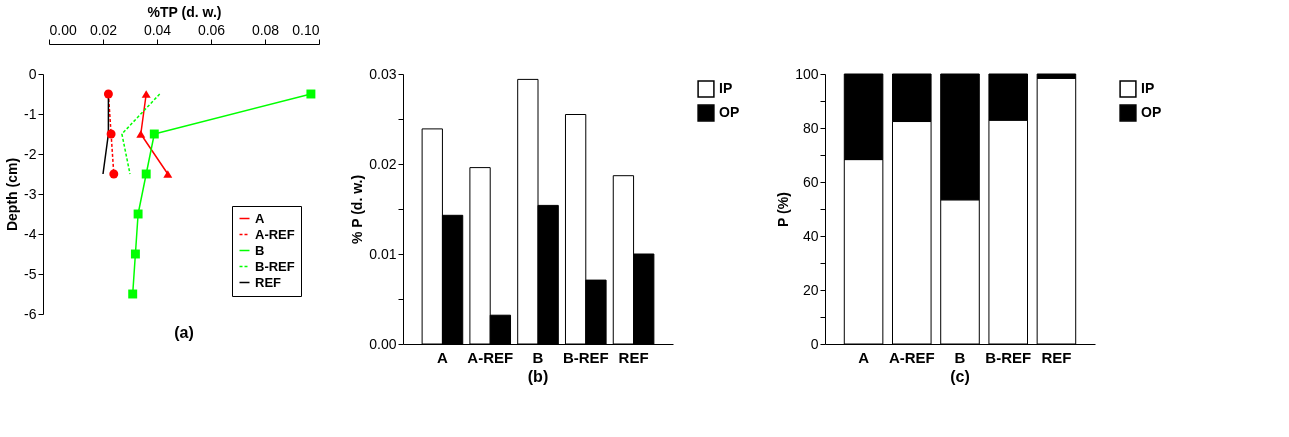 This screenshot has height=437, width=1289. I want to click on y-tick-label: 20, so click(810, 289).